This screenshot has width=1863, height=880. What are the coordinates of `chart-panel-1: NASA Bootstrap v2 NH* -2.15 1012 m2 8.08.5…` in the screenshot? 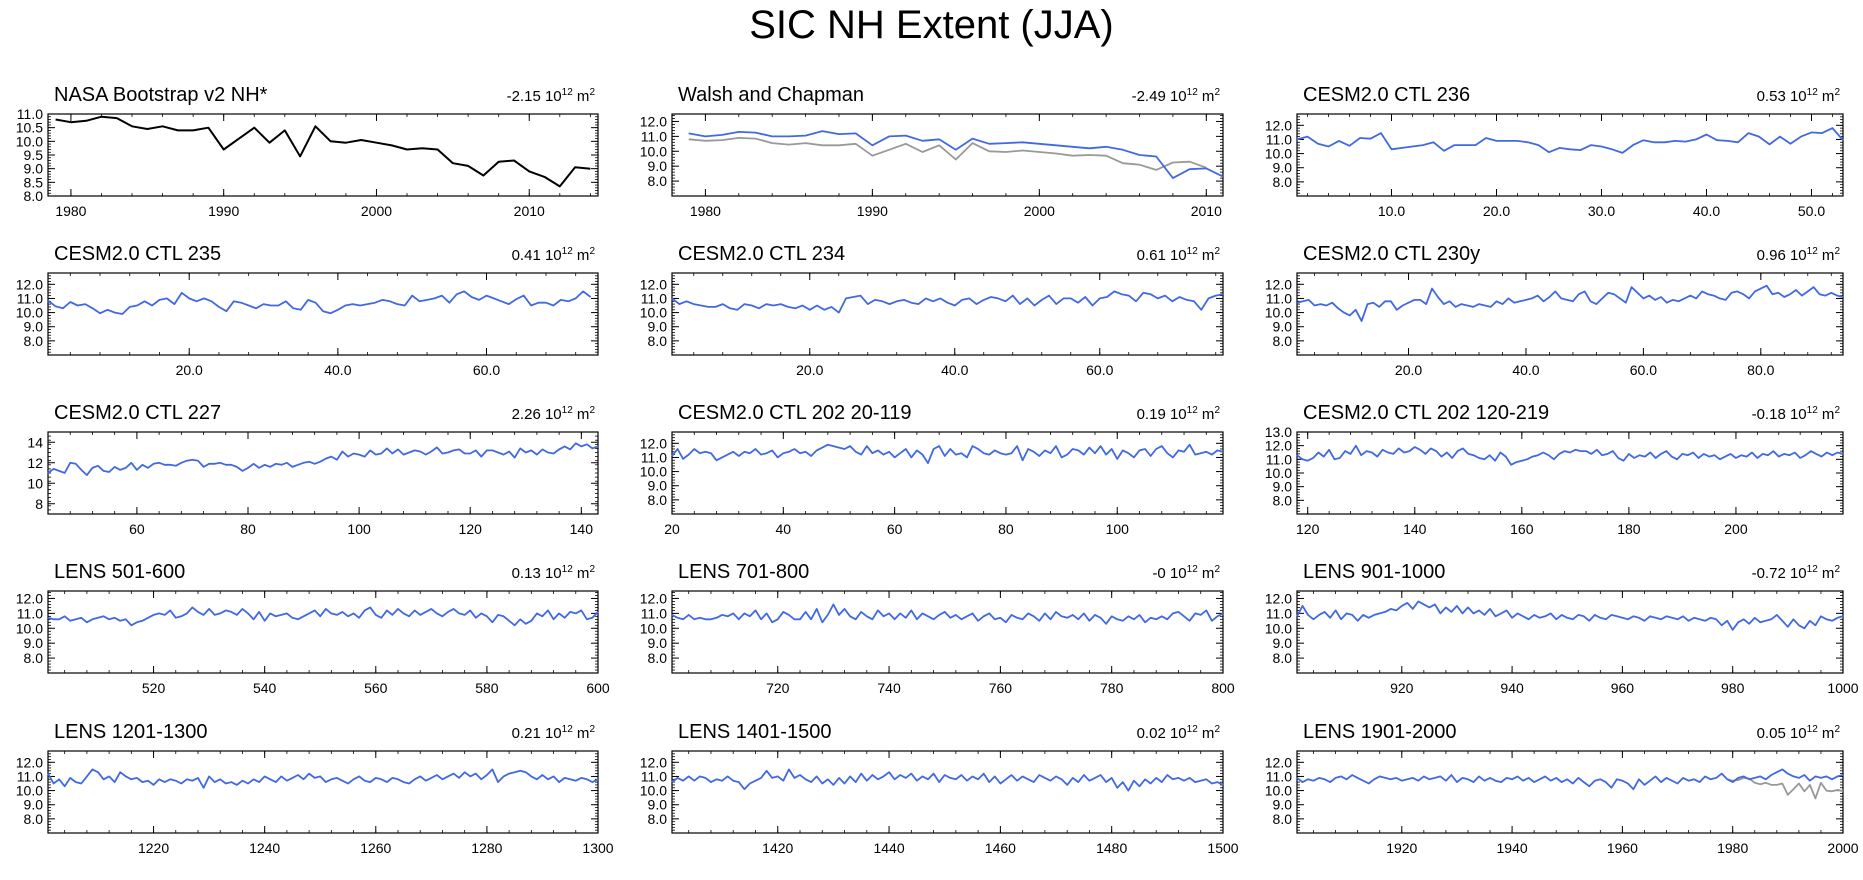 It's located at (307, 151).